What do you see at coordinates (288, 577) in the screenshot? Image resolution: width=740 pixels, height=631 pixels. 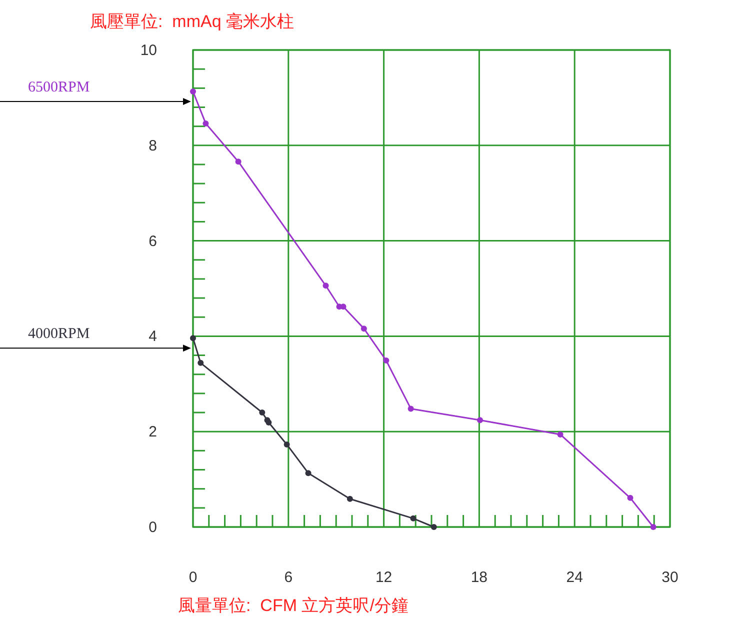 I see `x-tick-label: 6` at bounding box center [288, 577].